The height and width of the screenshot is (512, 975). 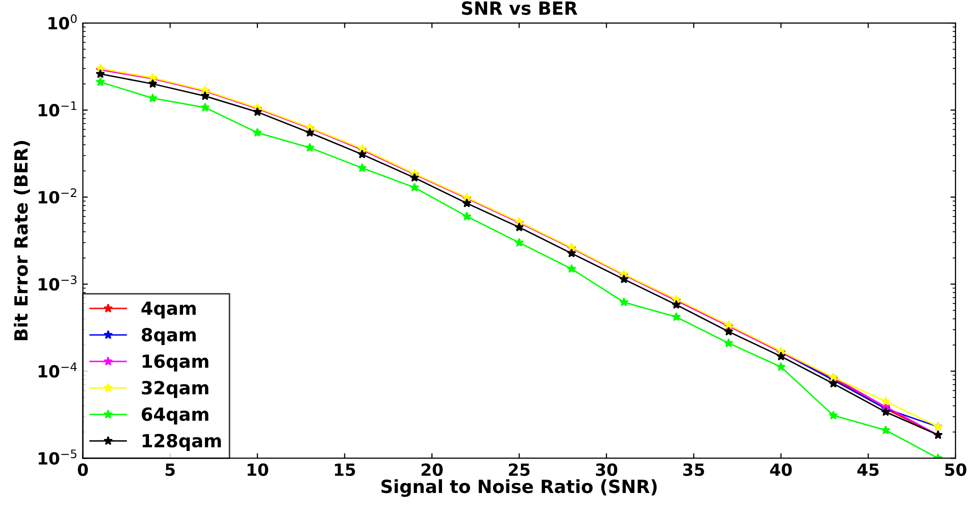 What do you see at coordinates (345, 470) in the screenshot?
I see `x-tick-label: 15` at bounding box center [345, 470].